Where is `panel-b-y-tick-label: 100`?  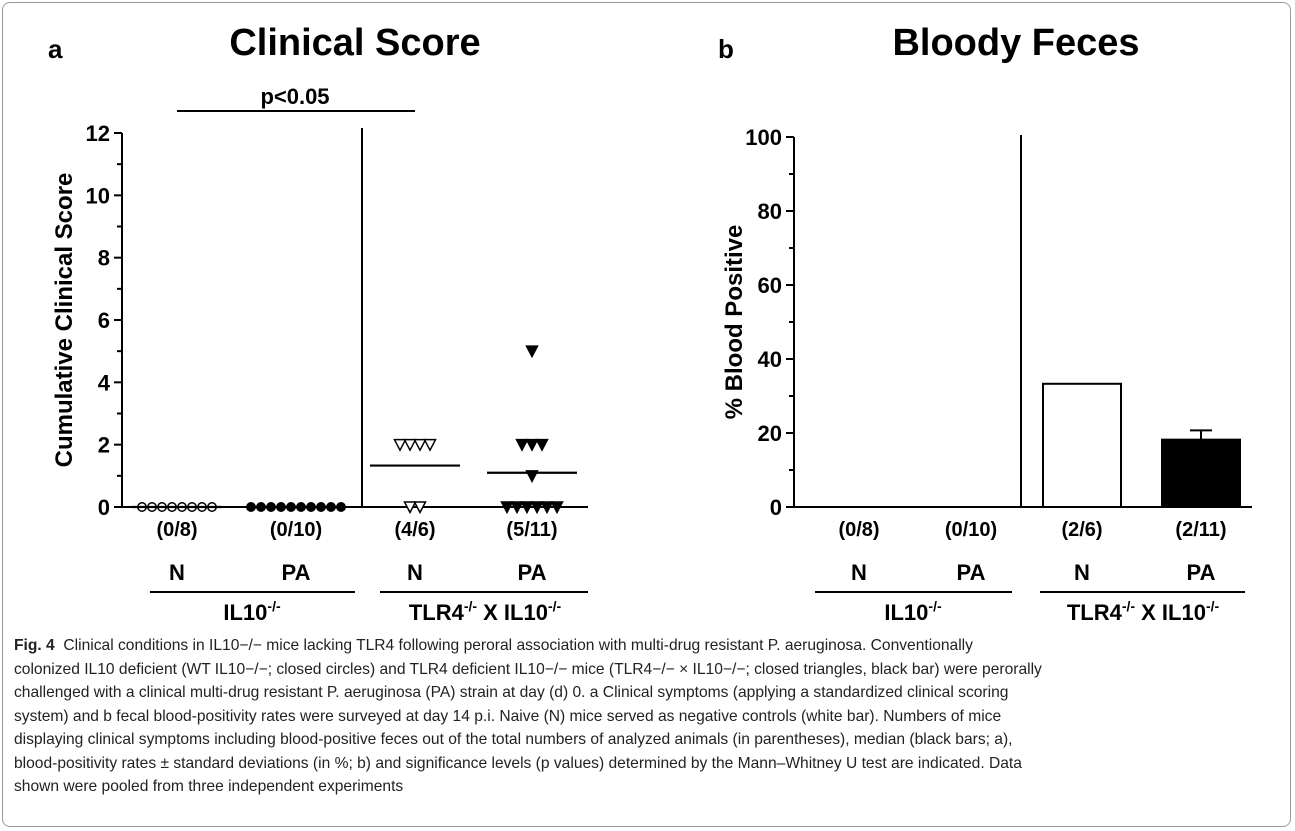 panel-b-y-tick-label: 100 is located at coordinates (763, 137).